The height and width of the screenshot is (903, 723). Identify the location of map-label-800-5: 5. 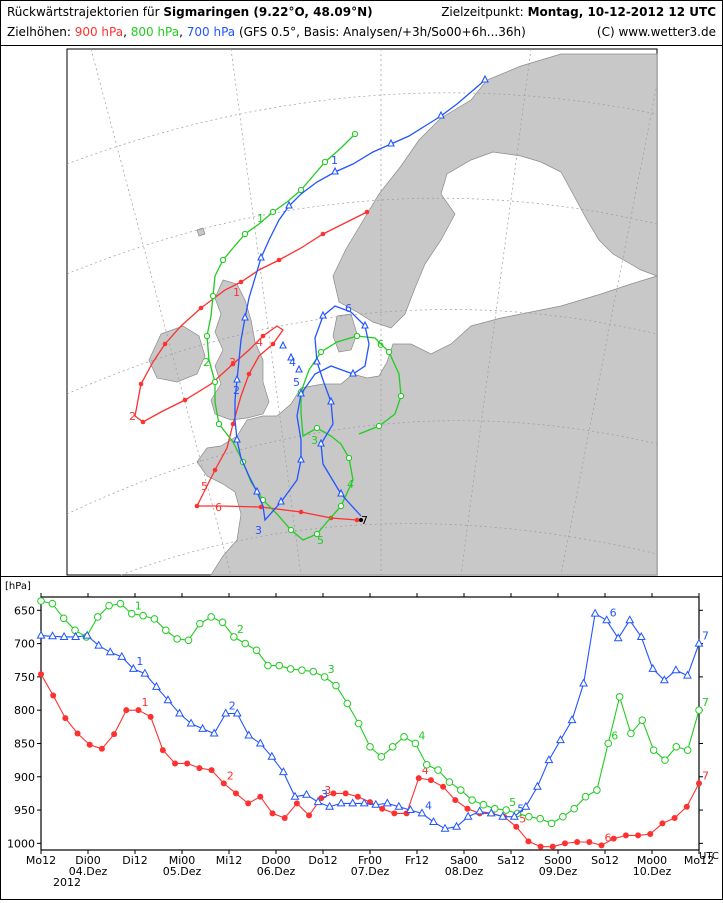
(320, 540).